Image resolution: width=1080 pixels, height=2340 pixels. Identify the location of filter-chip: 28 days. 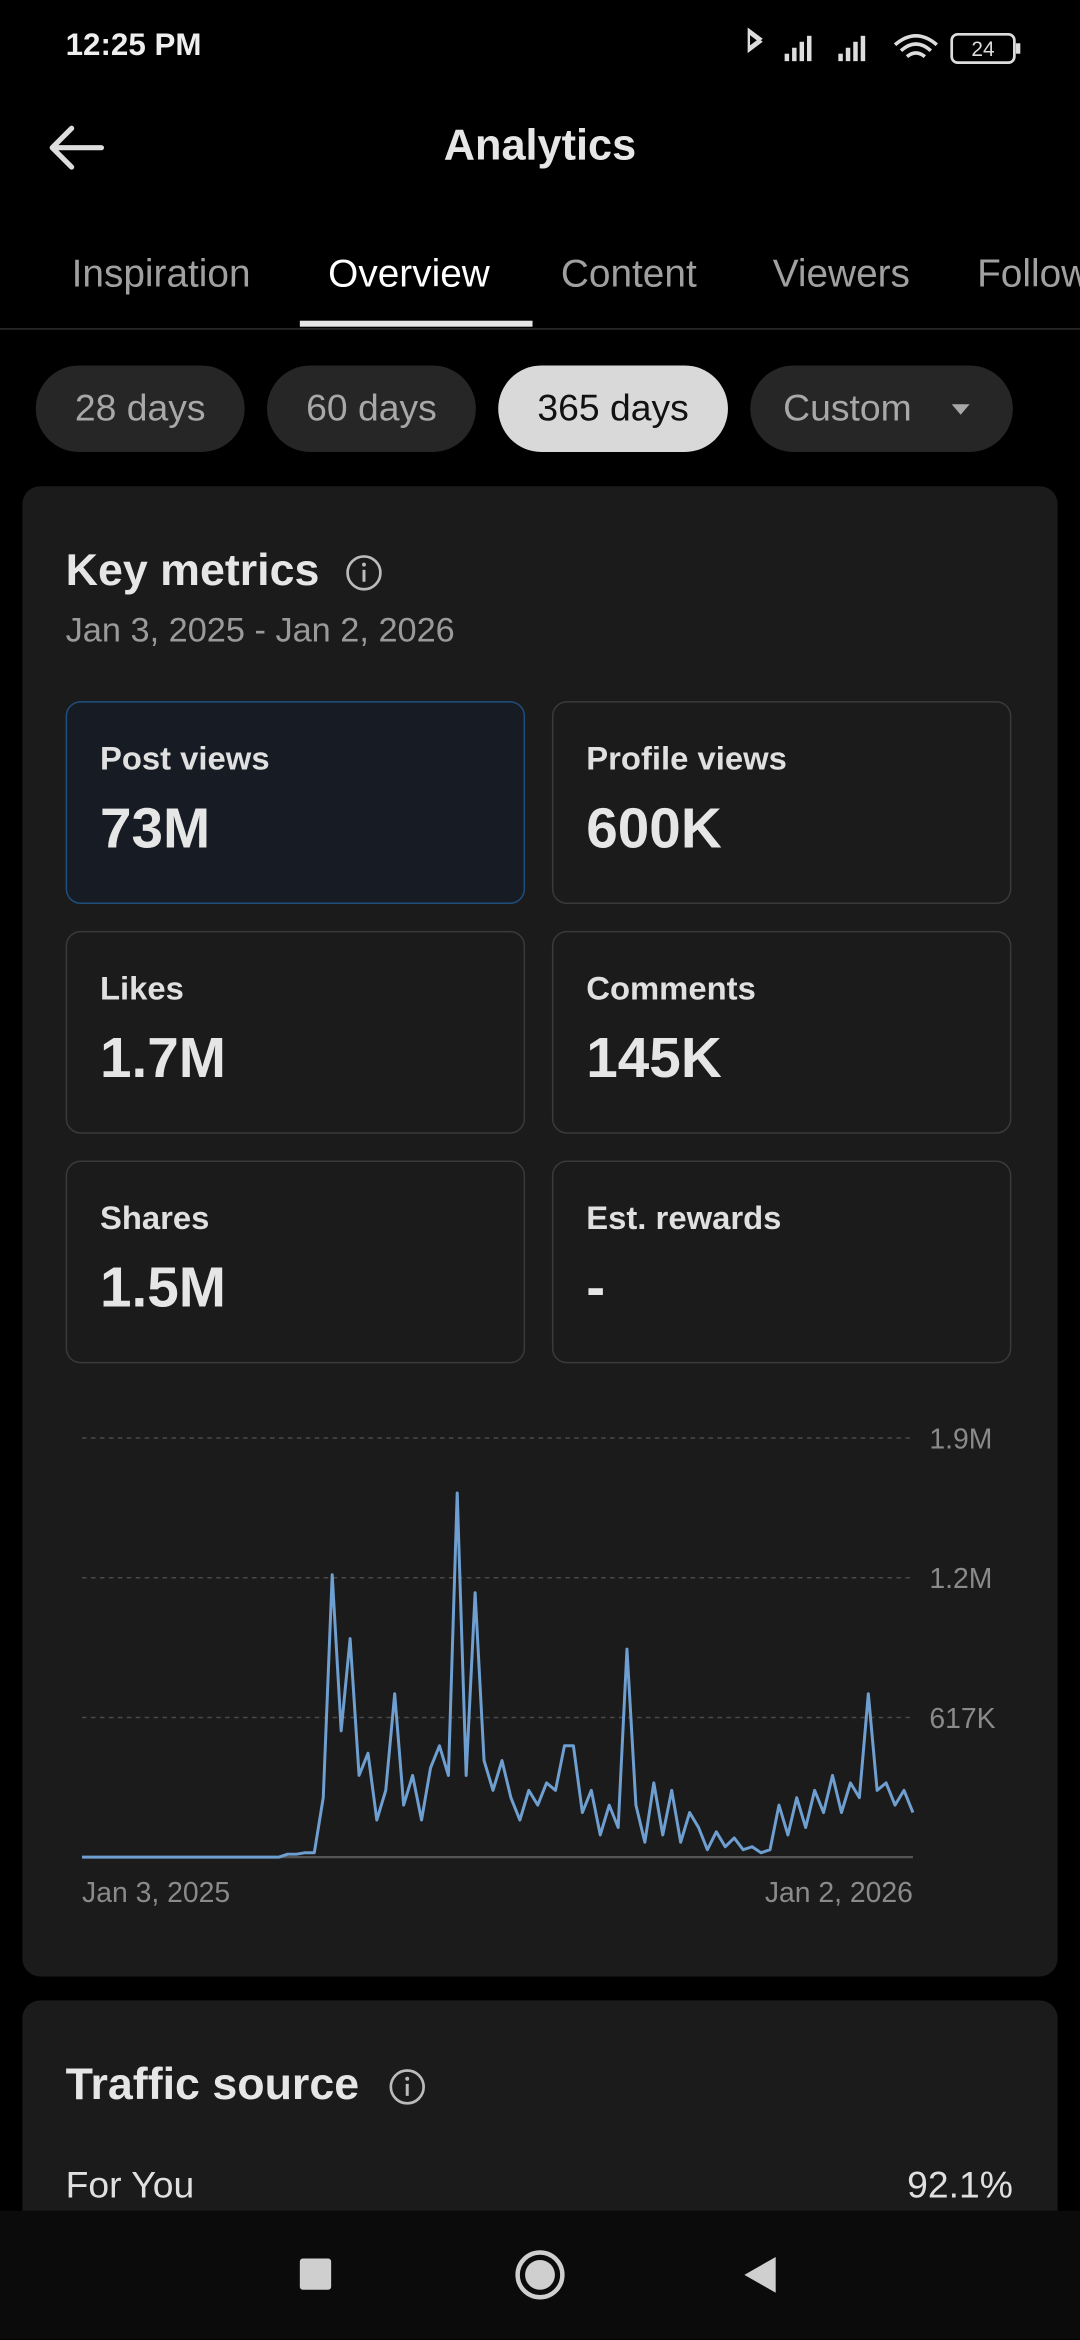
(140, 408).